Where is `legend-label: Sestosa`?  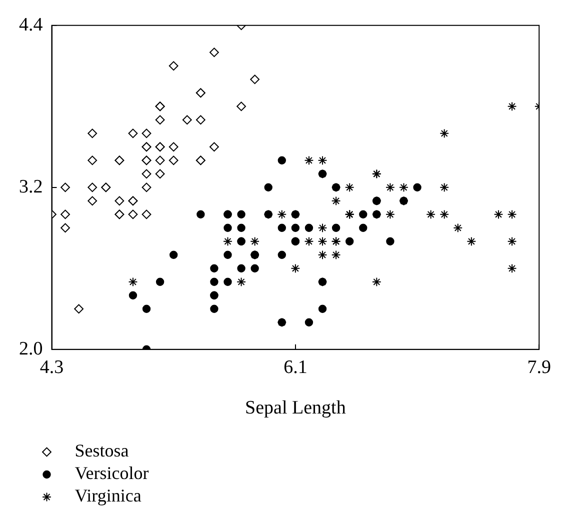
legend-label: Sestosa is located at coordinates (101, 450).